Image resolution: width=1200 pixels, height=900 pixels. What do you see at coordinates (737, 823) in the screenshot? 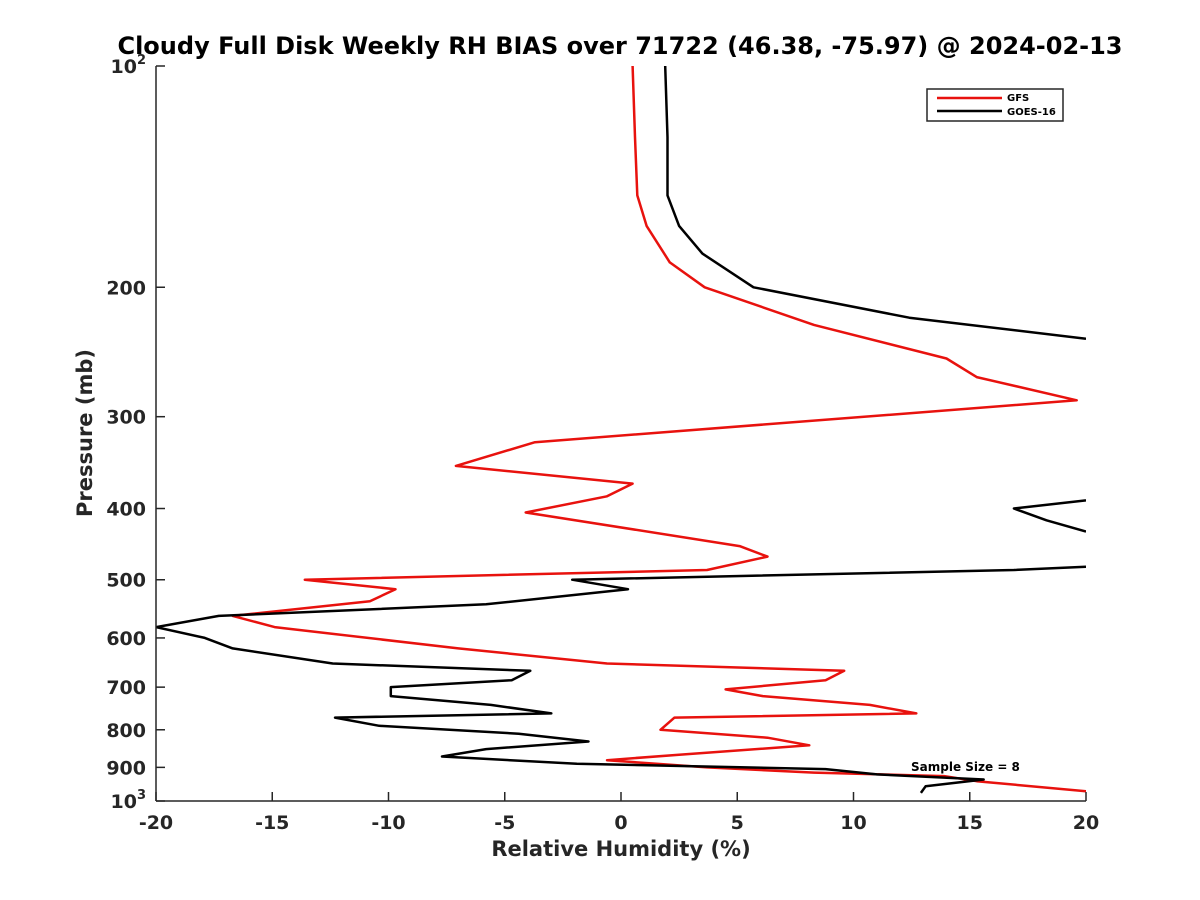
I see `x-tick-label: 5` at bounding box center [737, 823].